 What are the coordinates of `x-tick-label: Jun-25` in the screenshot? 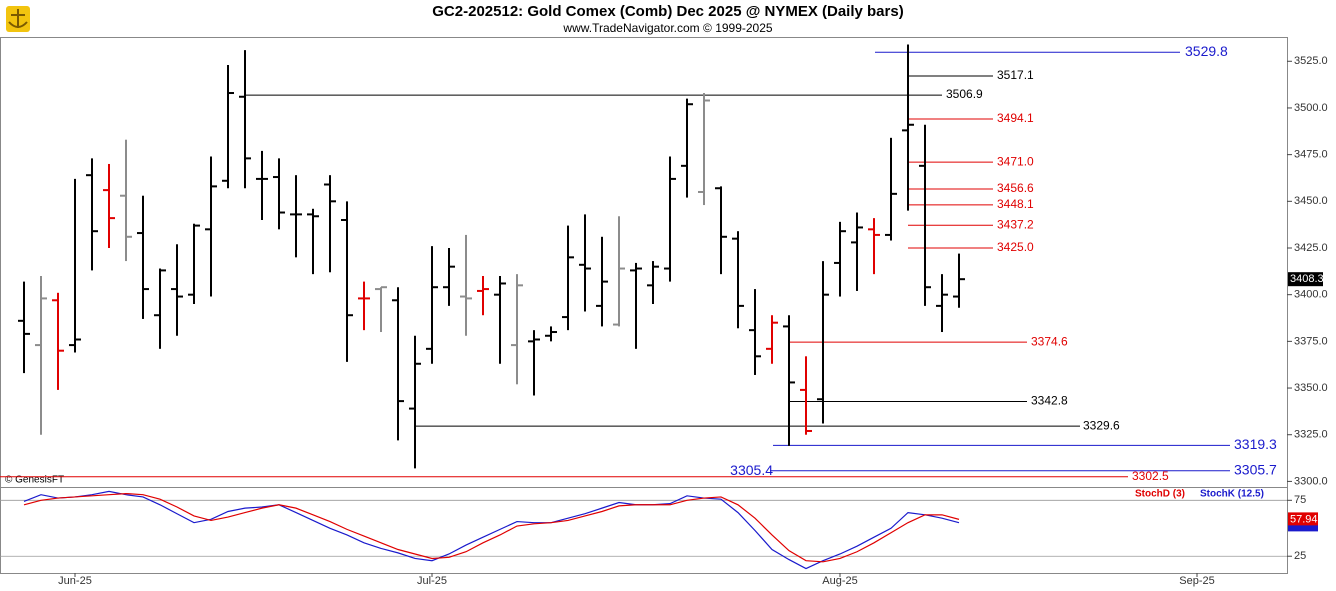 It's located at (75, 581).